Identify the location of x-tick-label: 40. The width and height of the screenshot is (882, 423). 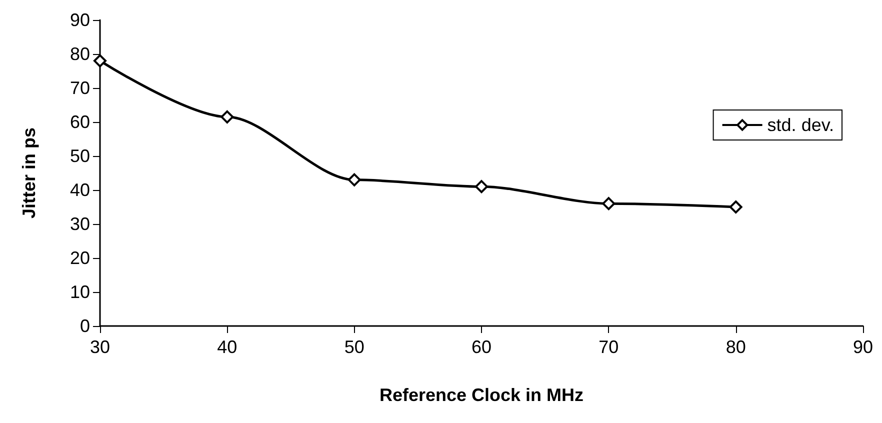
(227, 347).